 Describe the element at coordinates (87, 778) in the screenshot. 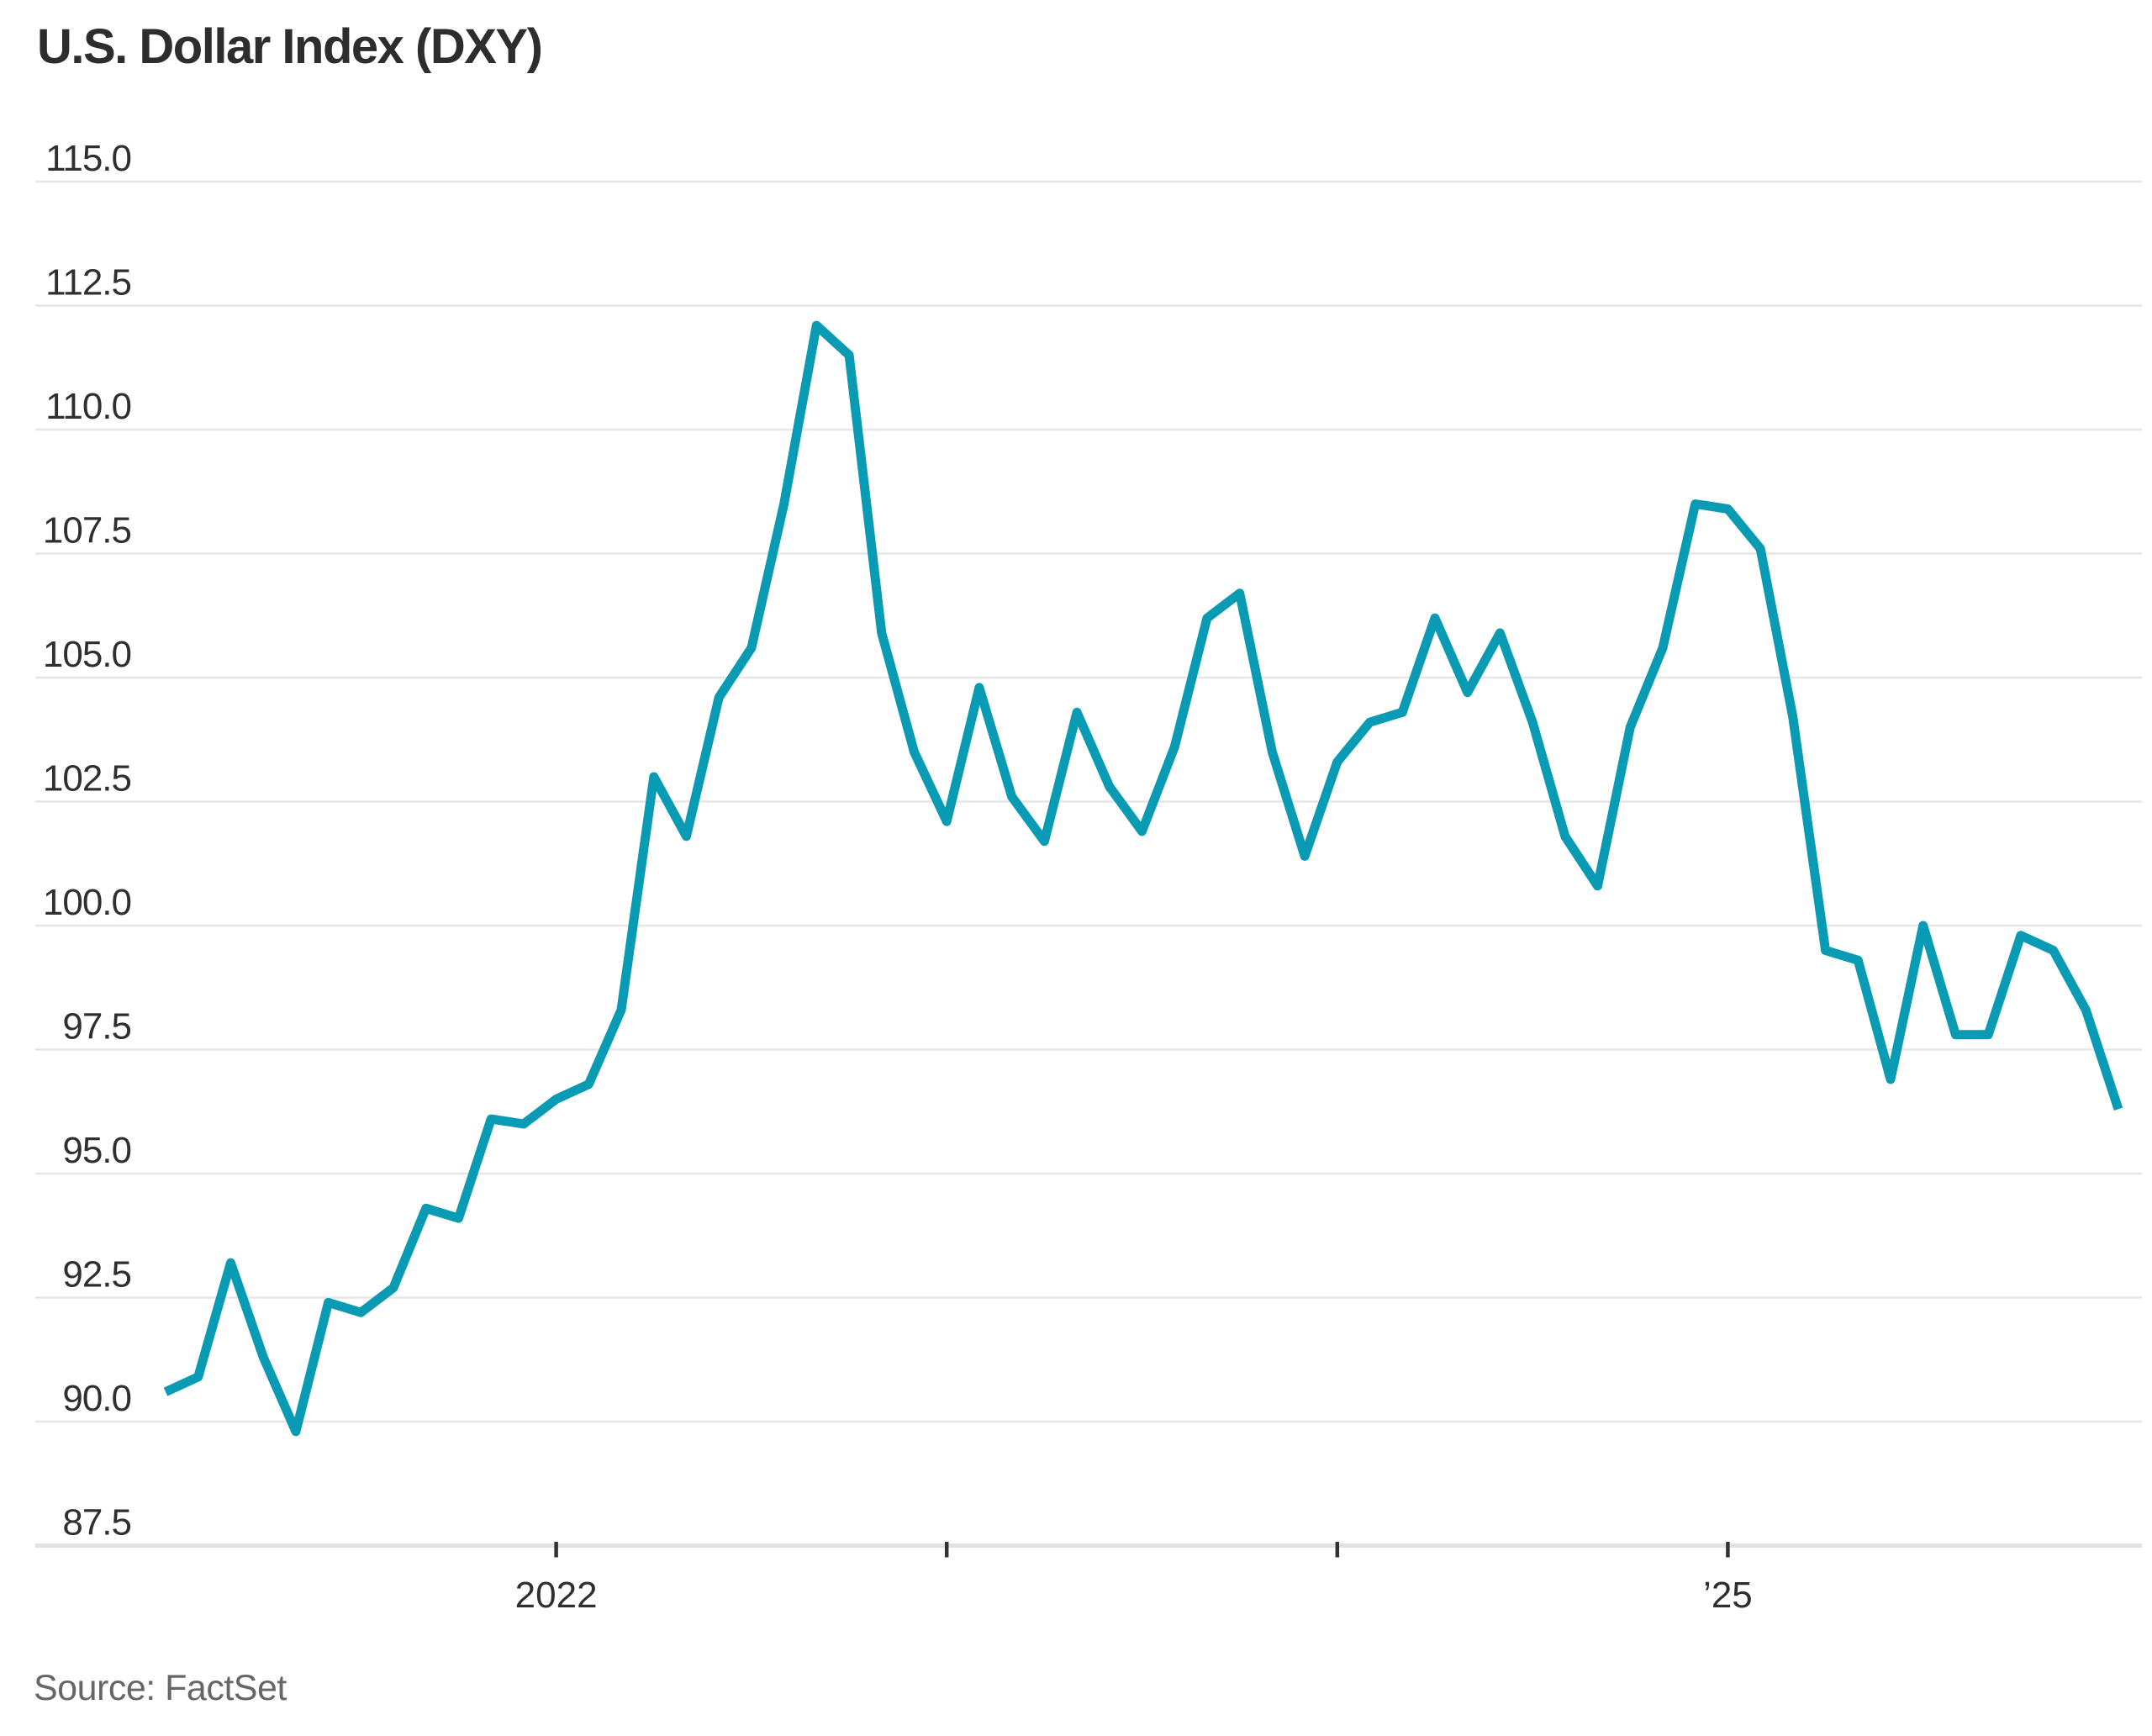

I see `y-axis-tick-label: 102.5` at that location.